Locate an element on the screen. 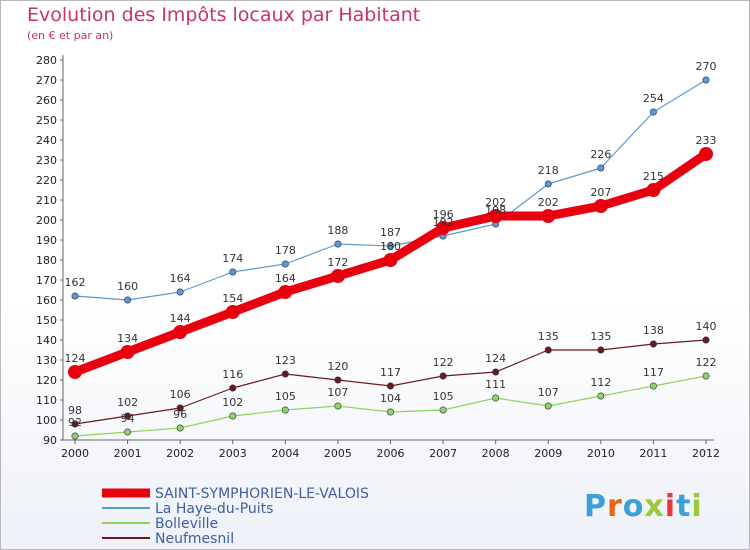 The image size is (750, 550). data-label: 105 is located at coordinates (443, 396).